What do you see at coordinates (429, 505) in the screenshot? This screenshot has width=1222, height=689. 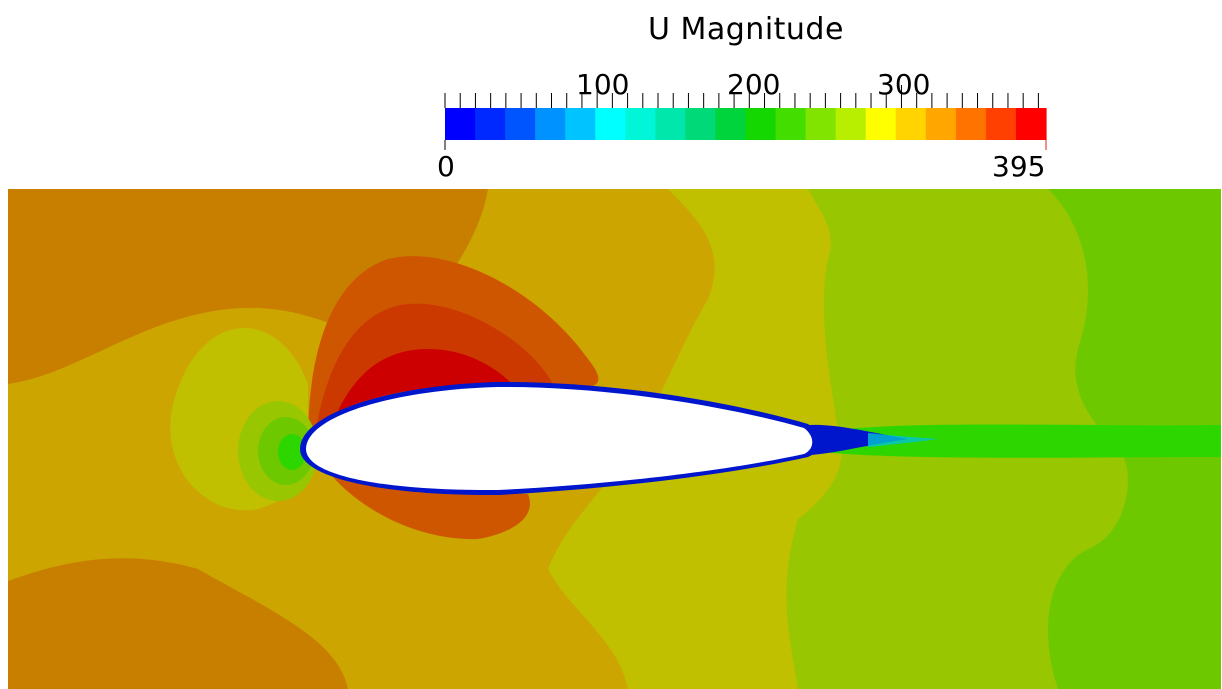 I see `contour-band-red-orange-lower` at bounding box center [429, 505].